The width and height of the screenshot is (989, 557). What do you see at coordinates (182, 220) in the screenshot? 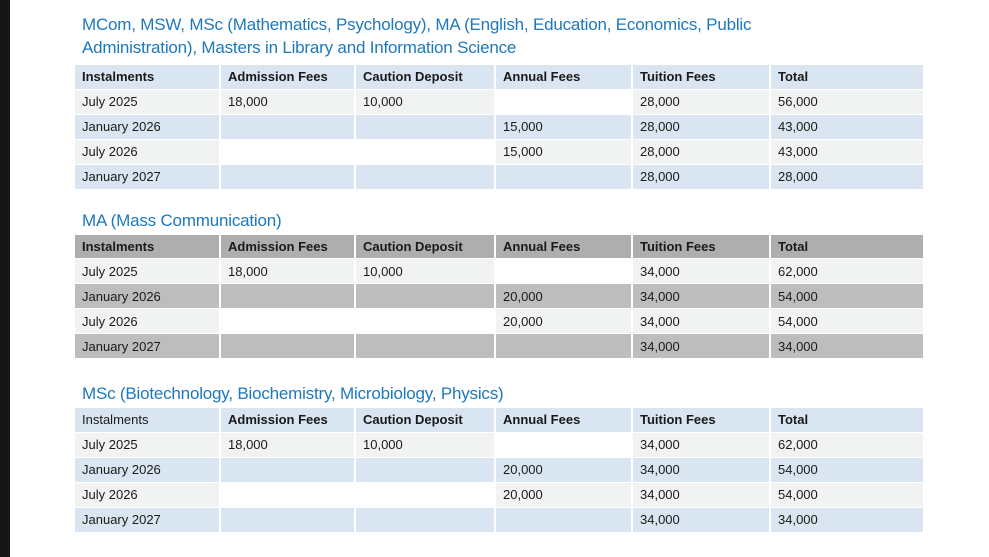
I see `section-heading: MA (Mass Communication)` at bounding box center [182, 220].